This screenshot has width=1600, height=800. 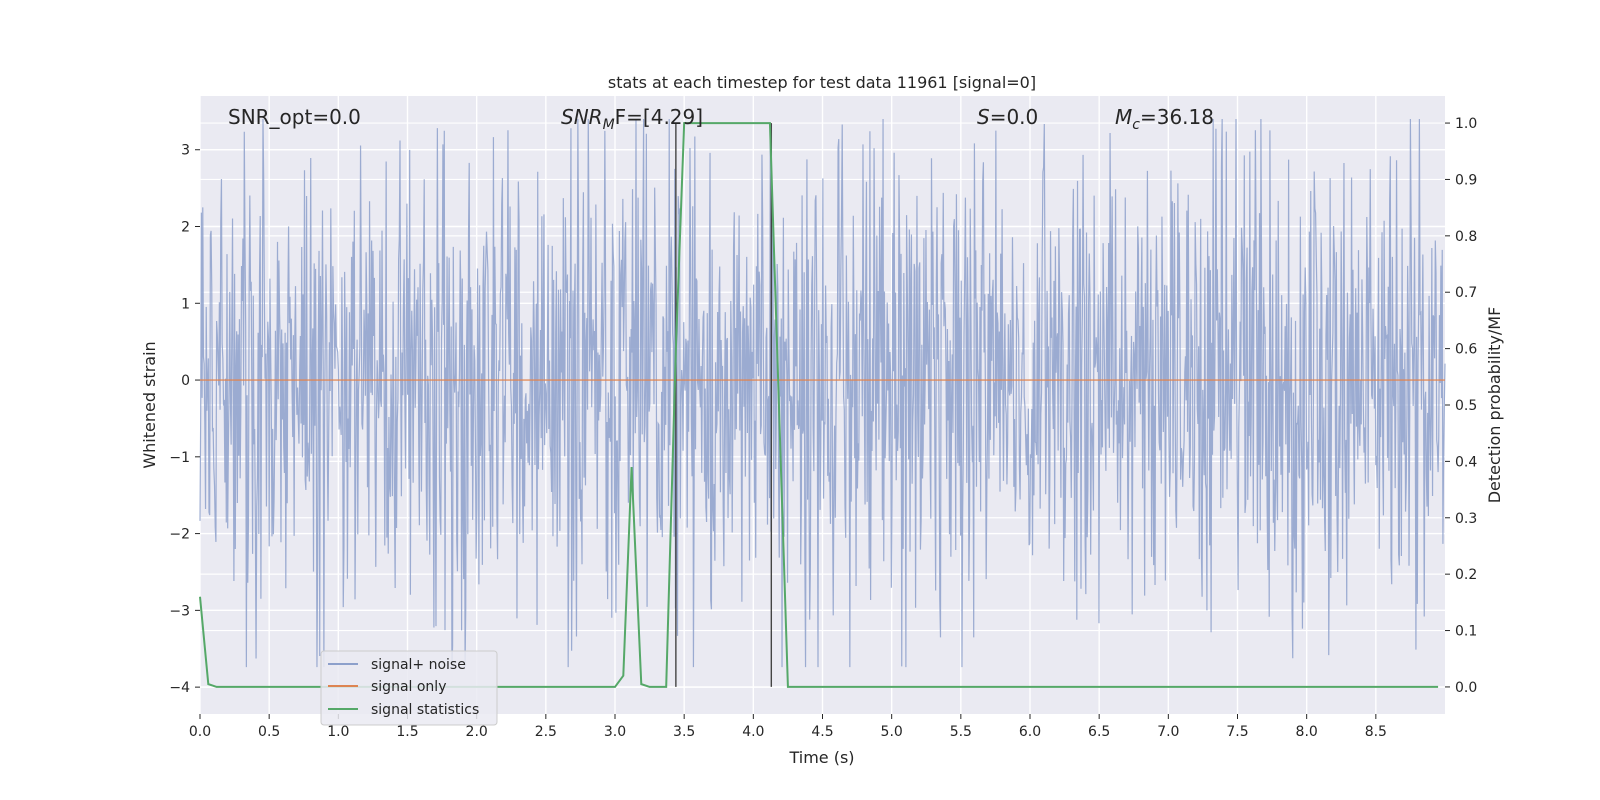 I want to click on annotation-snr-mf: SNRMF=[4.29], so click(x=632, y=119).